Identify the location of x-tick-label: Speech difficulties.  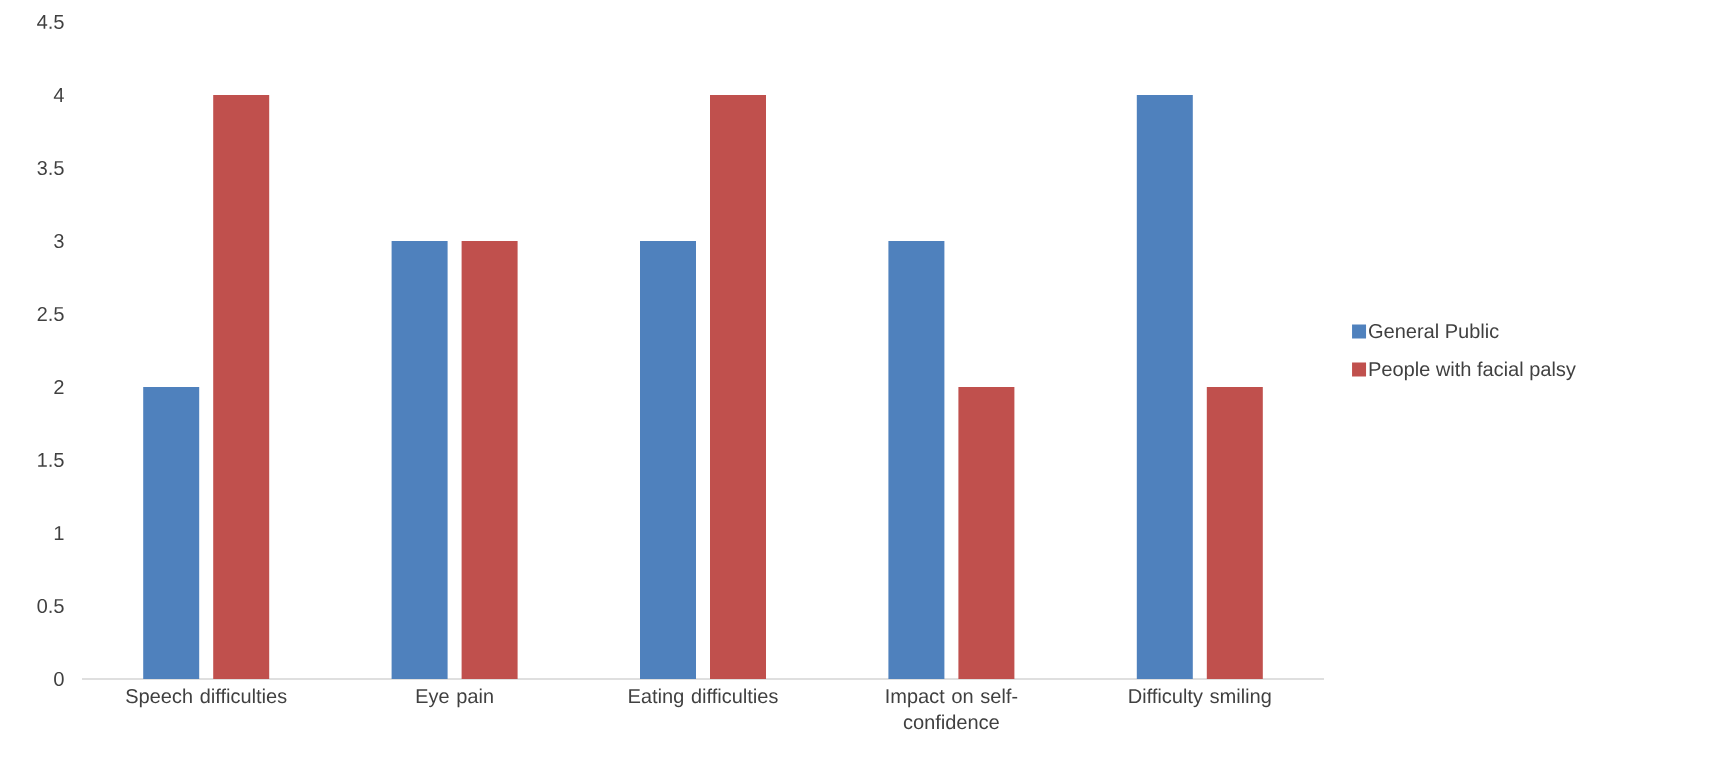
(206, 698).